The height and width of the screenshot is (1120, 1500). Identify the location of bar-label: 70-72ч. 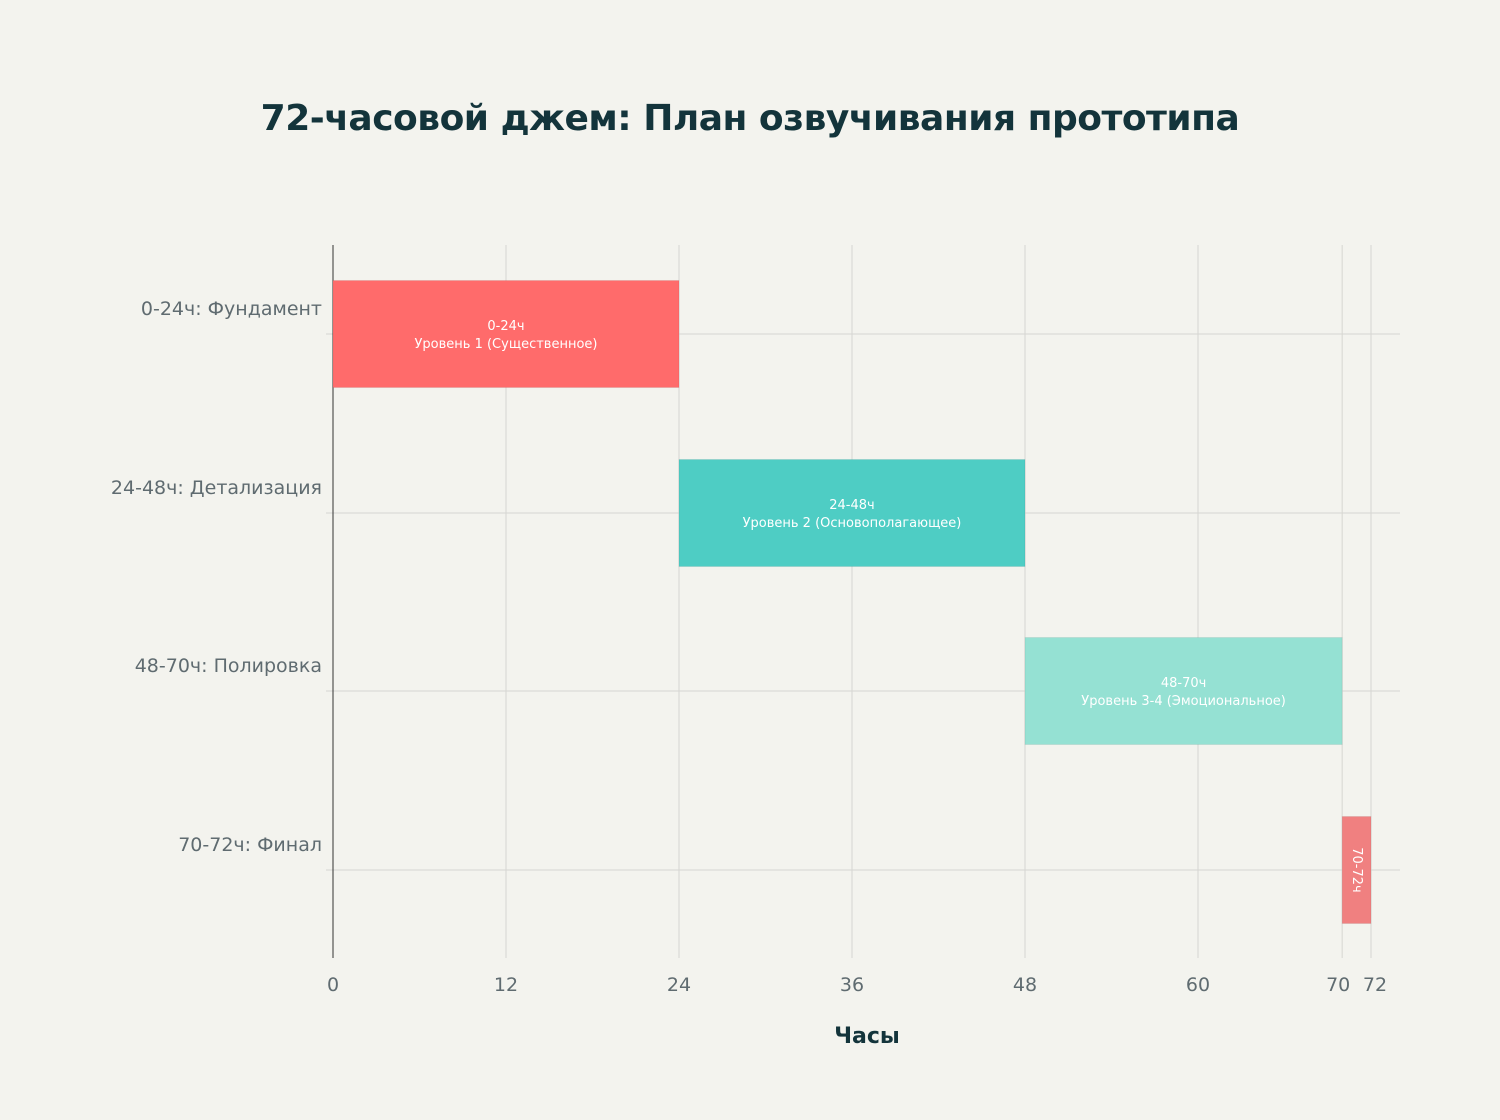
(1356, 869).